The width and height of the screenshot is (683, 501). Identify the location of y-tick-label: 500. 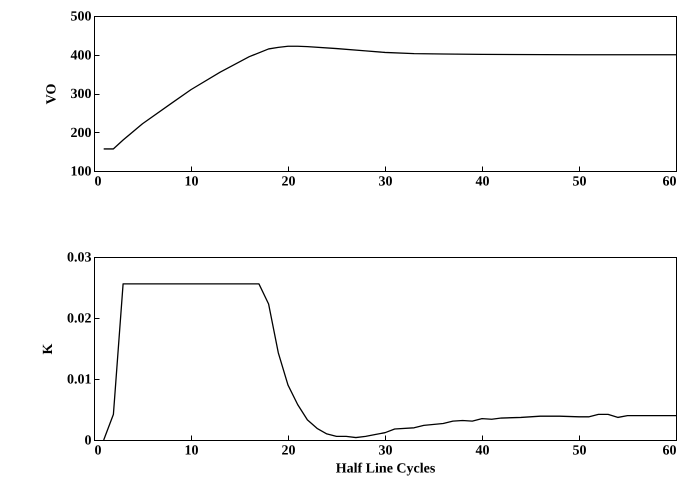
(81, 17).